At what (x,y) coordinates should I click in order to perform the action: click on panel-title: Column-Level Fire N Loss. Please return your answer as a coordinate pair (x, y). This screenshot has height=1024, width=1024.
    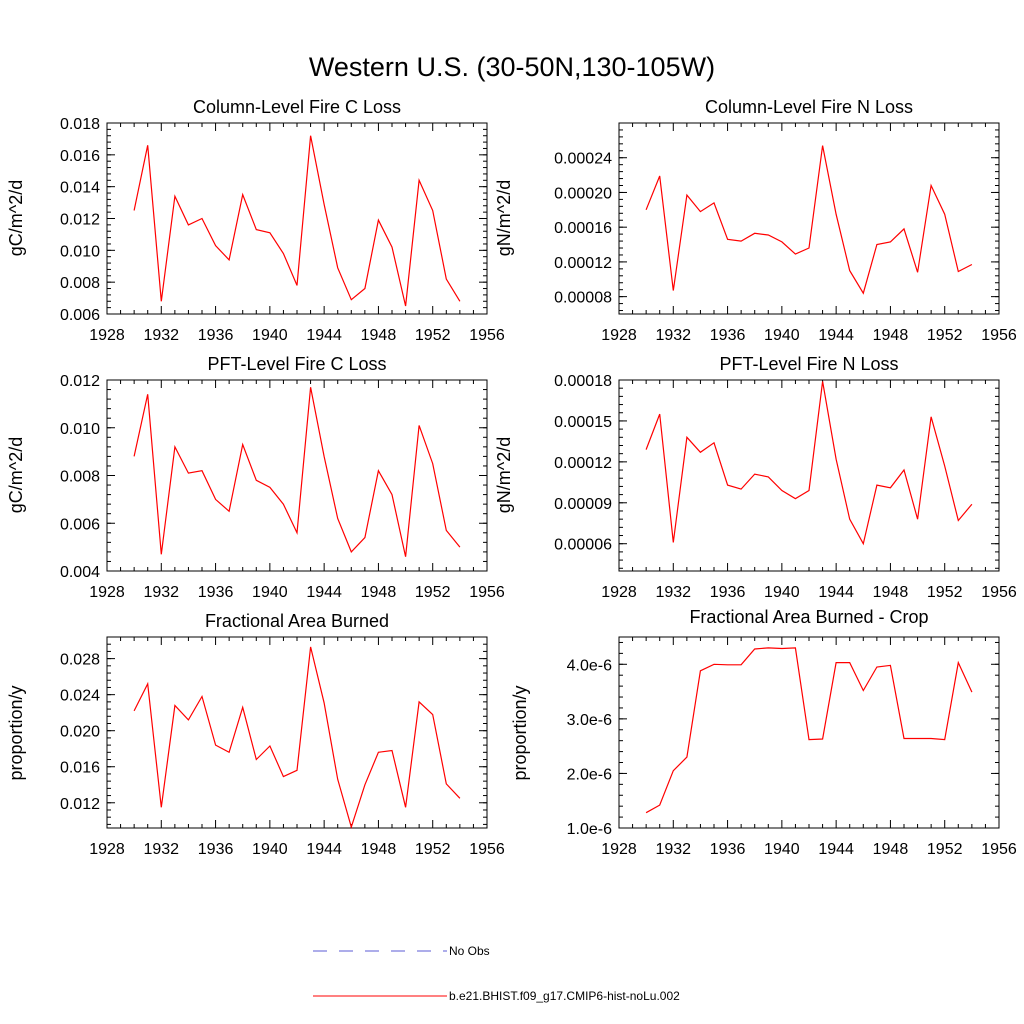
    Looking at the image, I should click on (809, 107).